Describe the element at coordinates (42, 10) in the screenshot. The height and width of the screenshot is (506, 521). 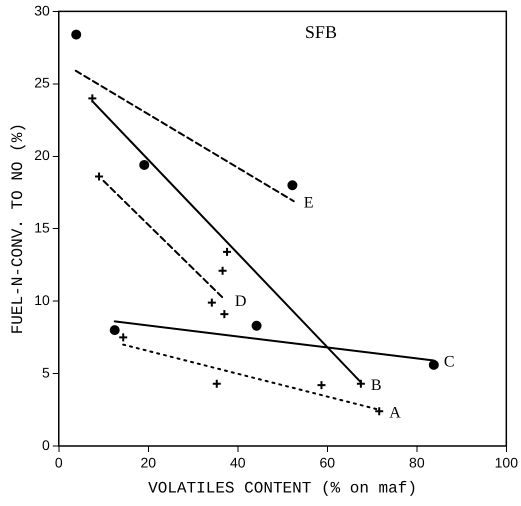
I see `y-tick-label: 30` at that location.